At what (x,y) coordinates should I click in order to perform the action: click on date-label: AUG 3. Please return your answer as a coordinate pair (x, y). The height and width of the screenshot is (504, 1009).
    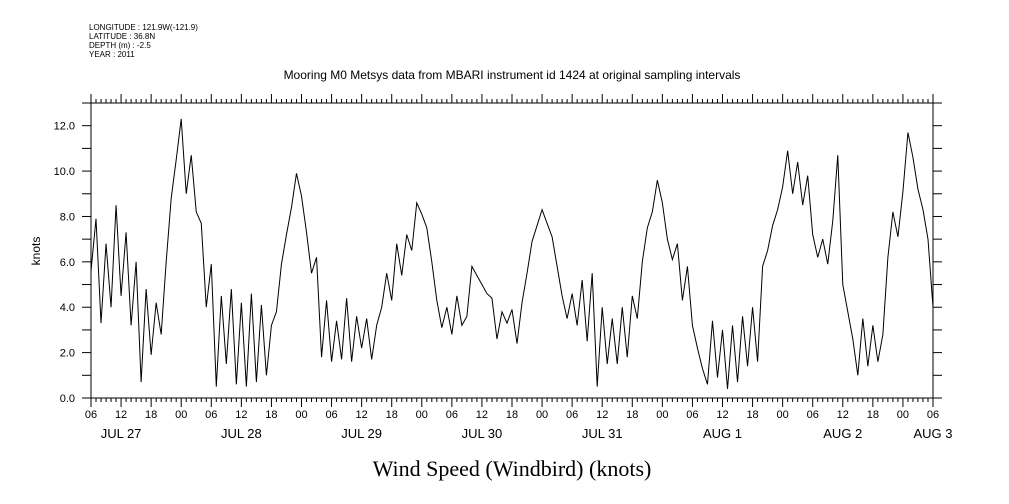
    Looking at the image, I should click on (932, 433).